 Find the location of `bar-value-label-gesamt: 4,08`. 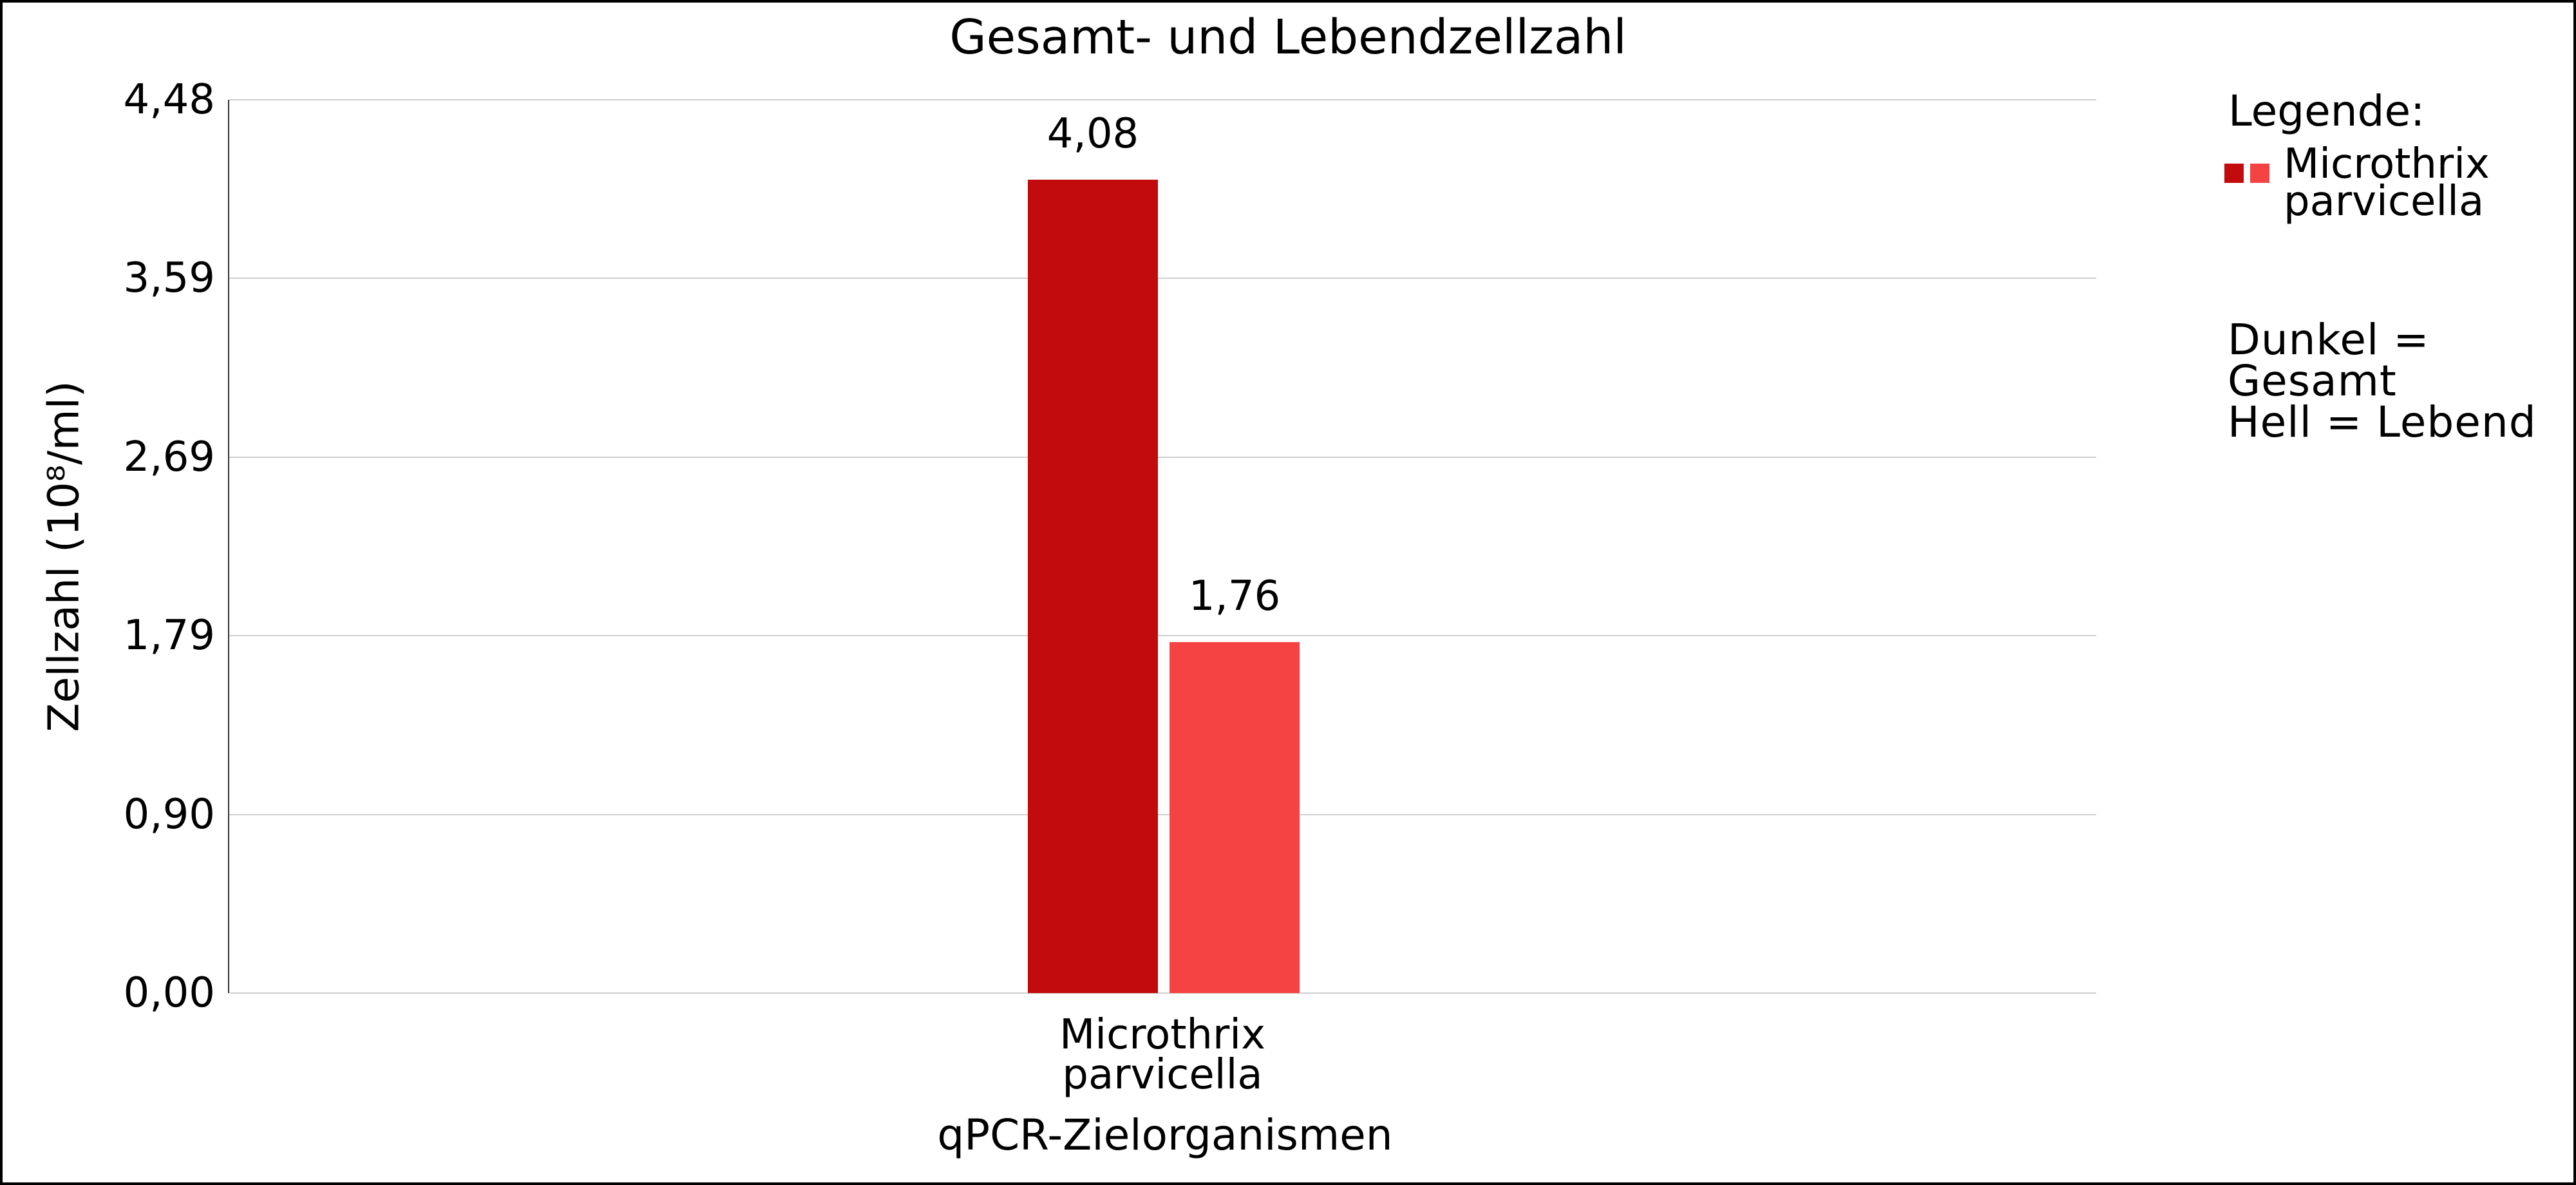

bar-value-label-gesamt: 4,08 is located at coordinates (1092, 133).